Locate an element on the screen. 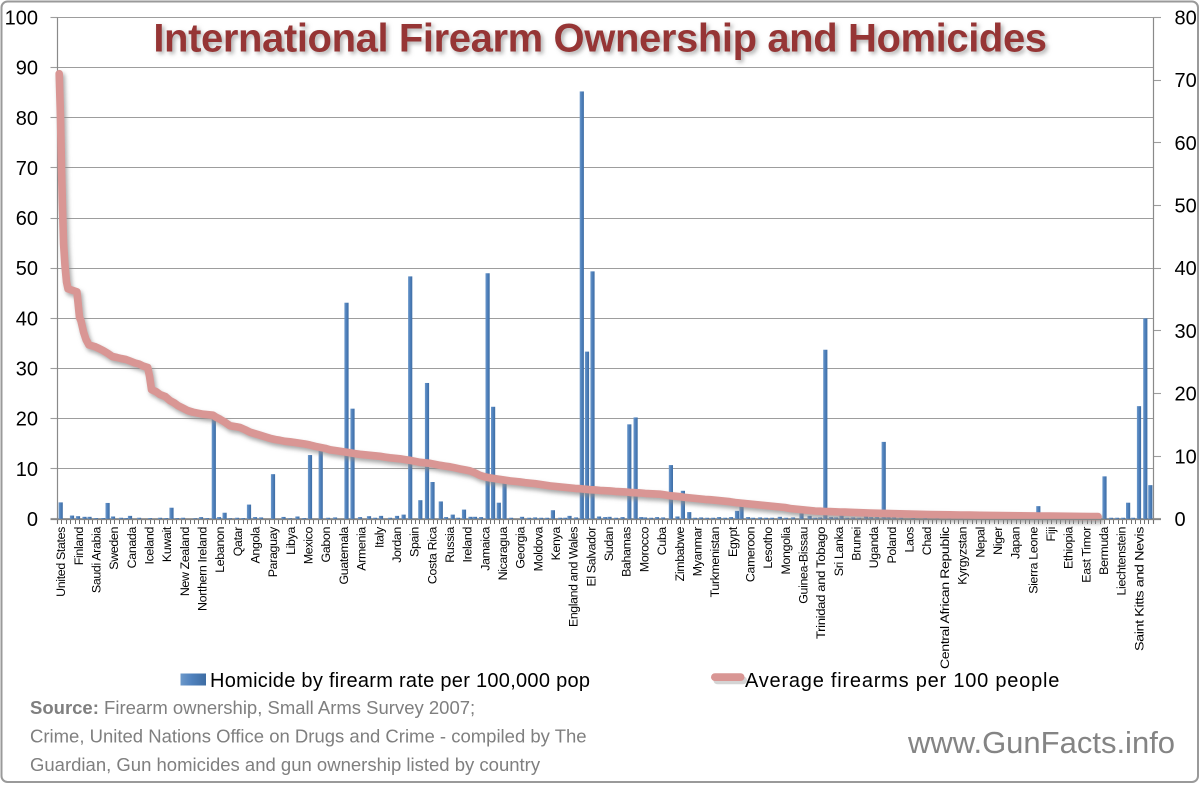 Image resolution: width=1200 pixels, height=791 pixels. svg-text: Poland is located at coordinates (892, 545).